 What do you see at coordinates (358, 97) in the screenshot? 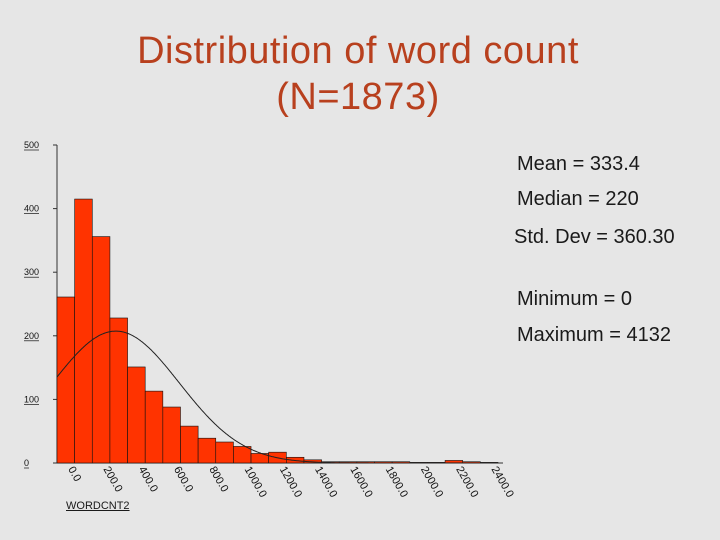
I see `chart-subtitle: (N=1873)` at bounding box center [358, 97].